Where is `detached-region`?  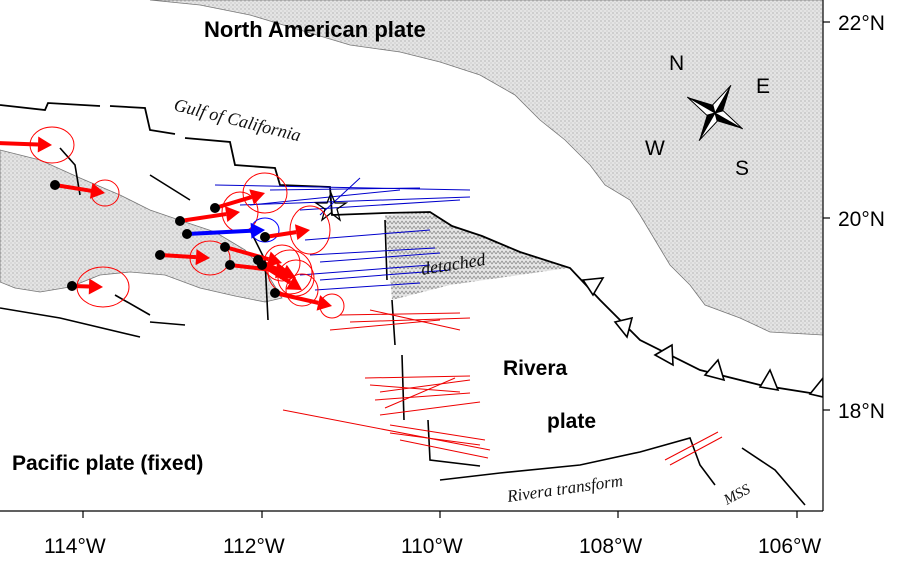
detached-region is located at coordinates (476, 256).